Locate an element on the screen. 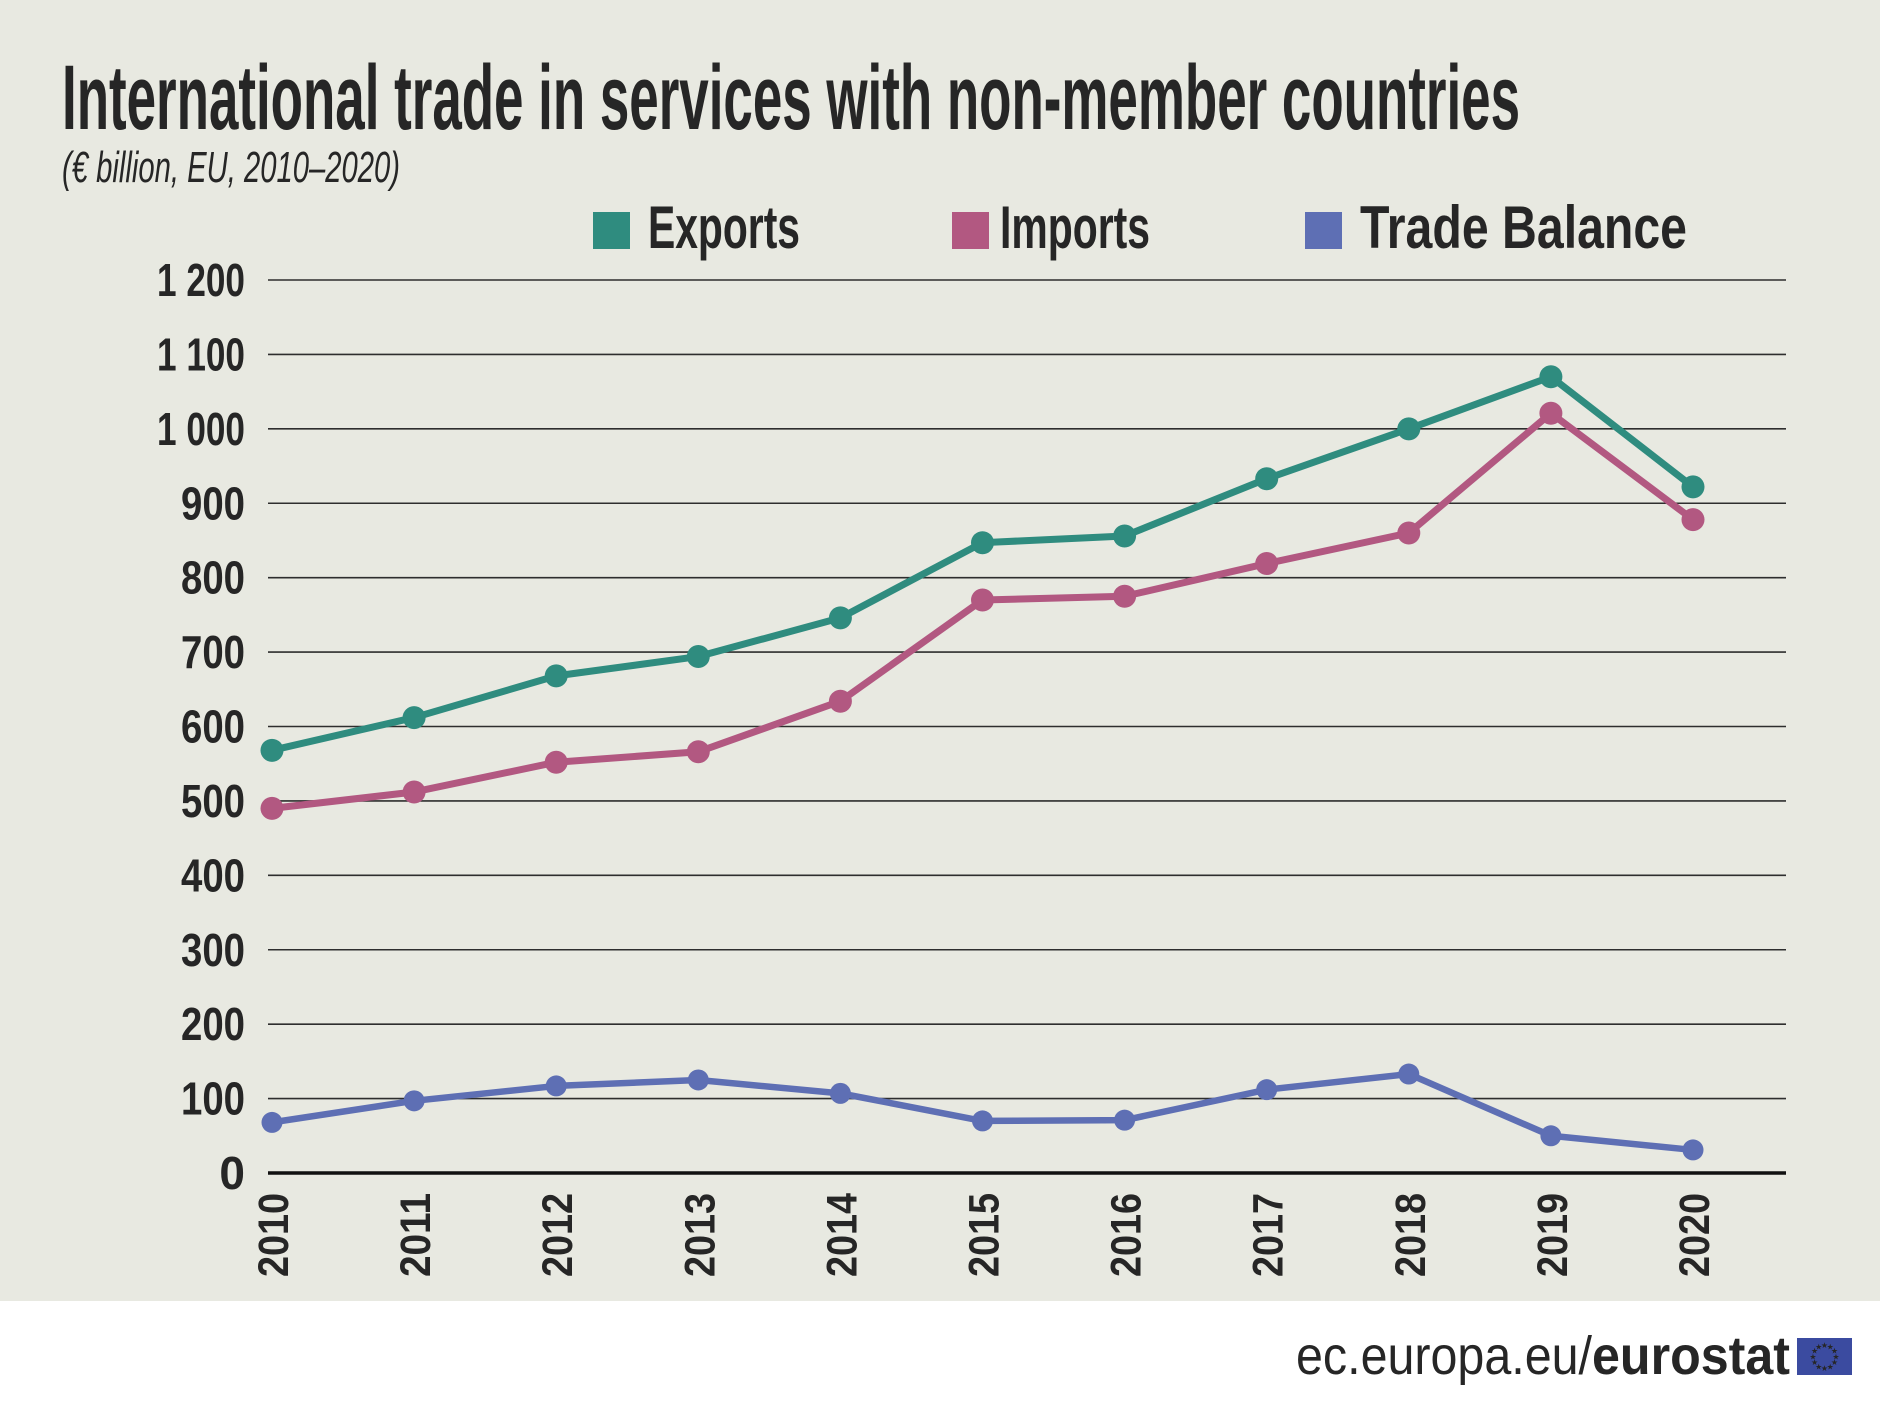 The height and width of the screenshot is (1403, 1880). svg-text: 900 is located at coordinates (213, 503).